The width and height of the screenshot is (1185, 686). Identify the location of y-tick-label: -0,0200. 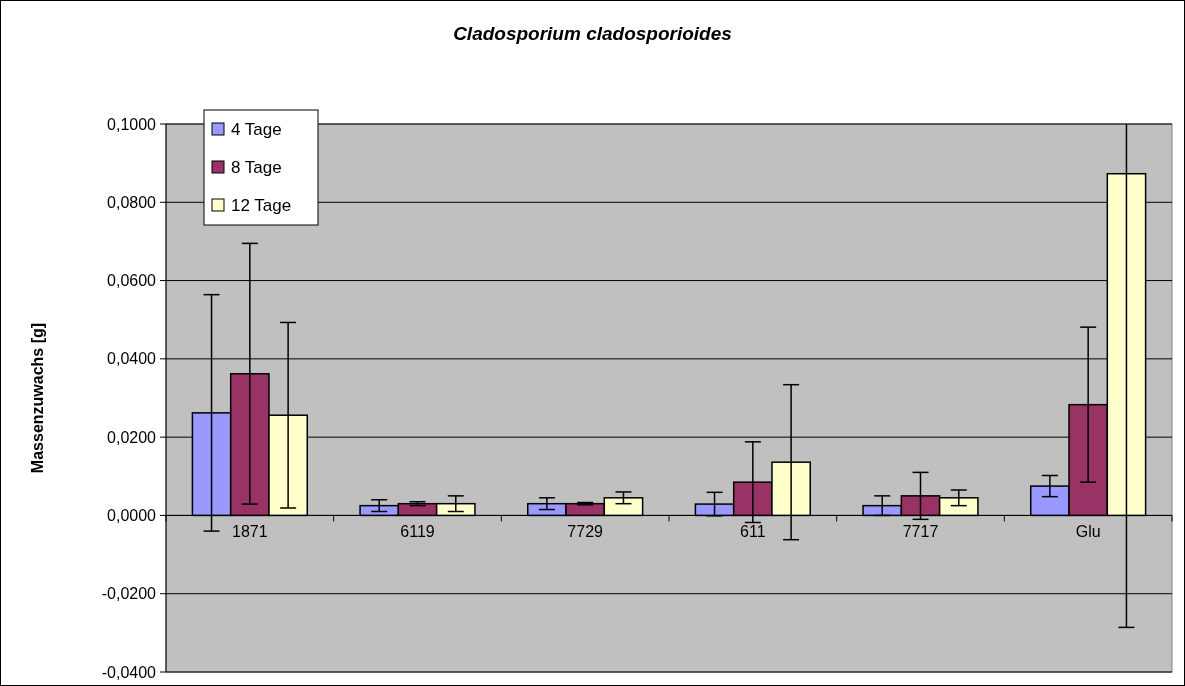
(129, 594).